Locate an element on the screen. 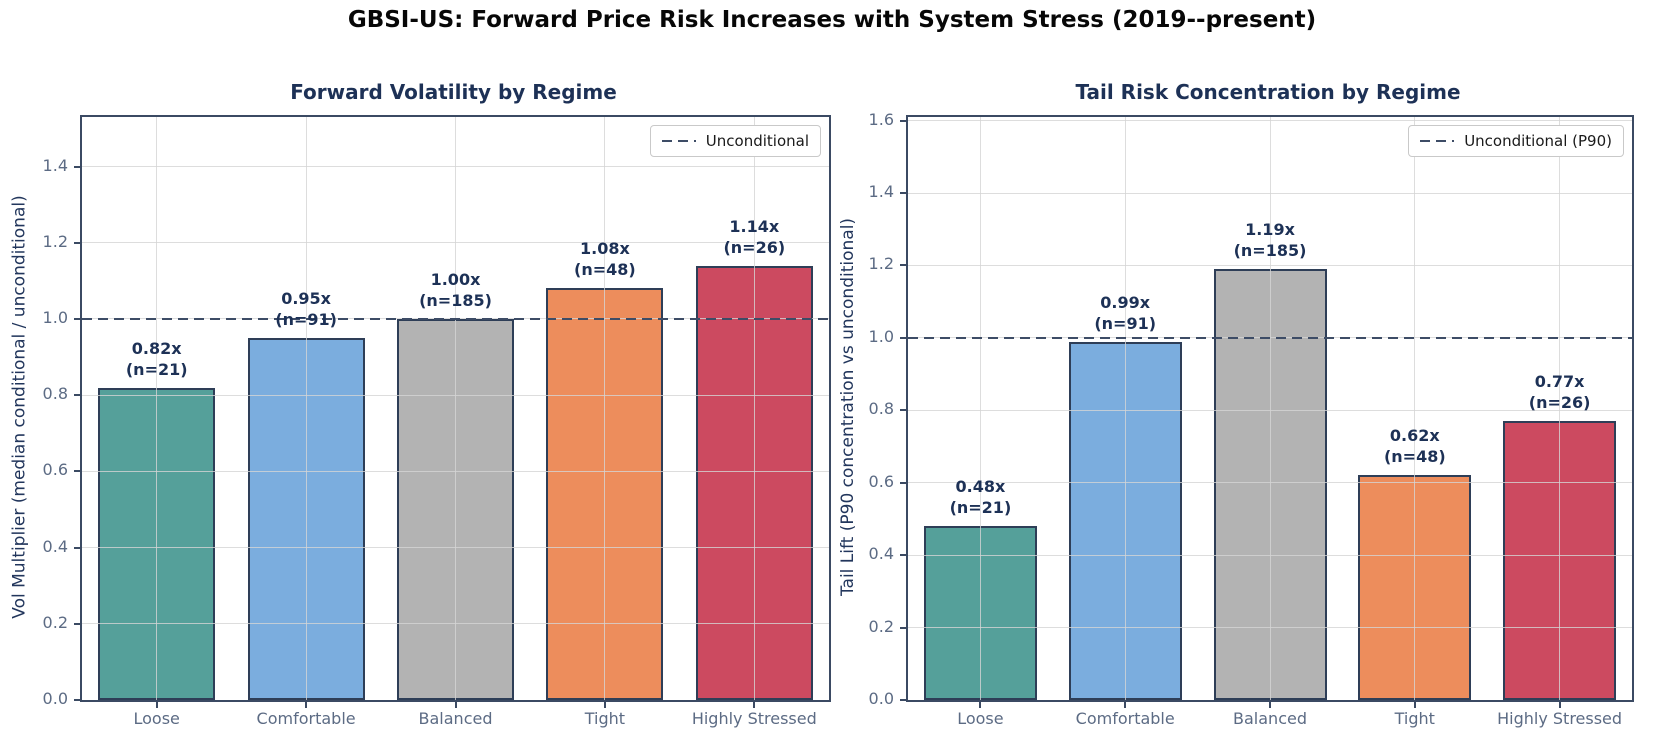  bar-annotation: 0.99x (n=91) is located at coordinates (1125, 312).